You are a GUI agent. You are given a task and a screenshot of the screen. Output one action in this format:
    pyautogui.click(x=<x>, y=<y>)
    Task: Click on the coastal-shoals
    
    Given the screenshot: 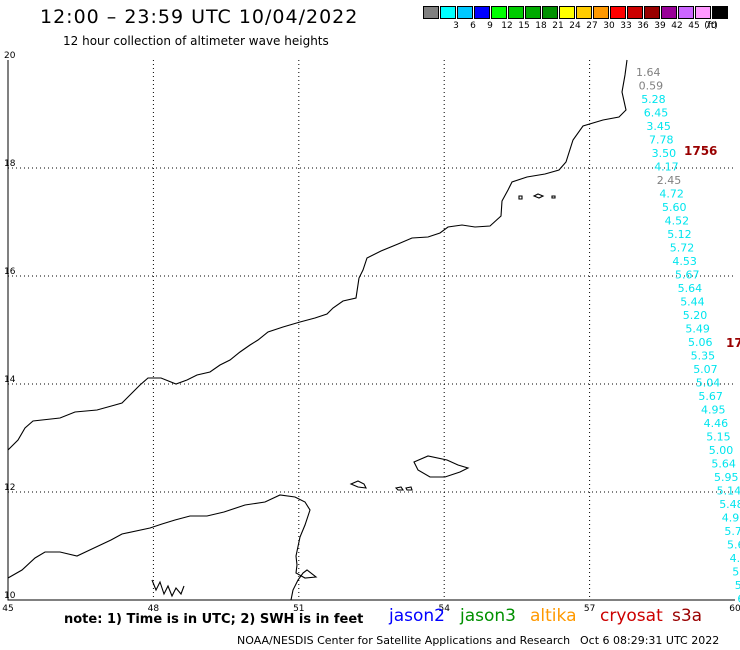 What is the action you would take?
    pyautogui.click(x=168, y=588)
    